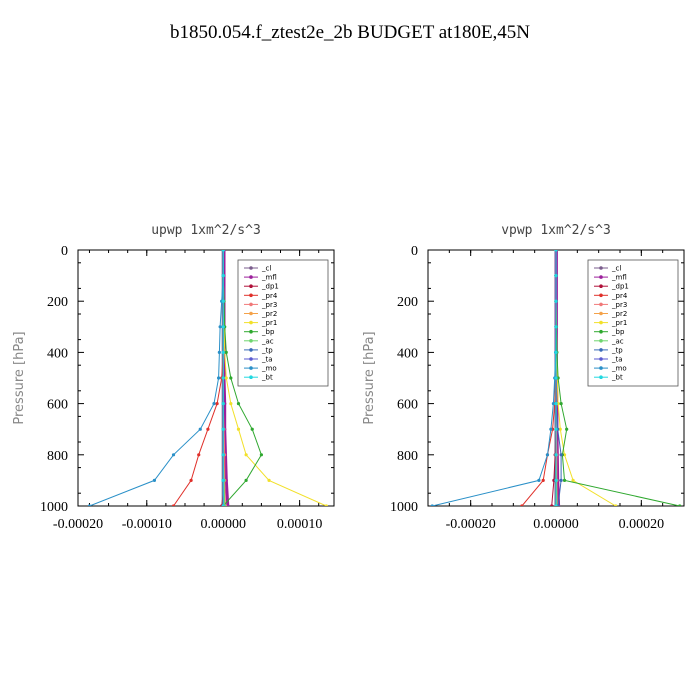 Image resolution: width=700 pixels, height=700 pixels. What do you see at coordinates (617, 360) in the screenshot?
I see `legend-entry: _ta` at bounding box center [617, 360].